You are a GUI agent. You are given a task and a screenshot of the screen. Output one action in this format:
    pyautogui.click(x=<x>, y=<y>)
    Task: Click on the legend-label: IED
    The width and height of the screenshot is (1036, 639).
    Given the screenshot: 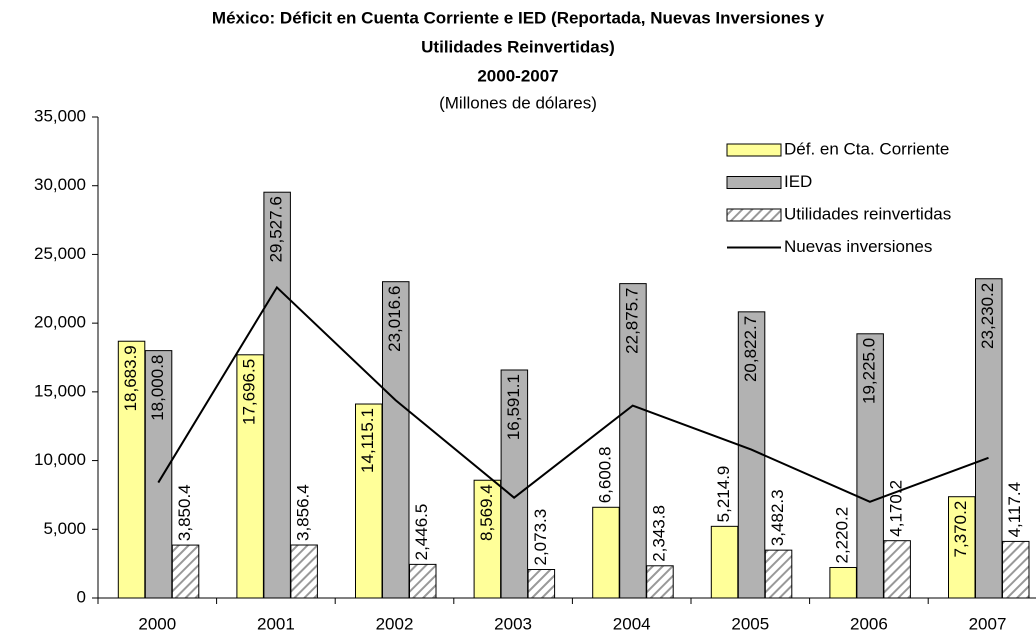 What is the action you would take?
    pyautogui.click(x=798, y=181)
    